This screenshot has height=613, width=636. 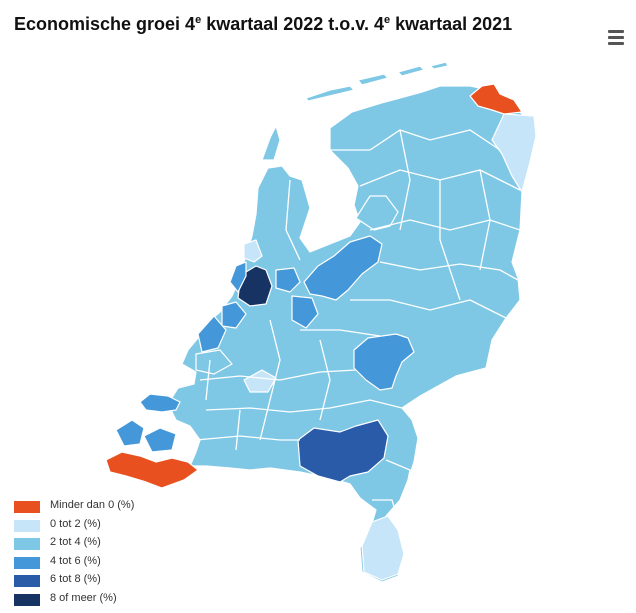 What do you see at coordinates (234, 315) in the screenshot?
I see `region-leiden` at bounding box center [234, 315].